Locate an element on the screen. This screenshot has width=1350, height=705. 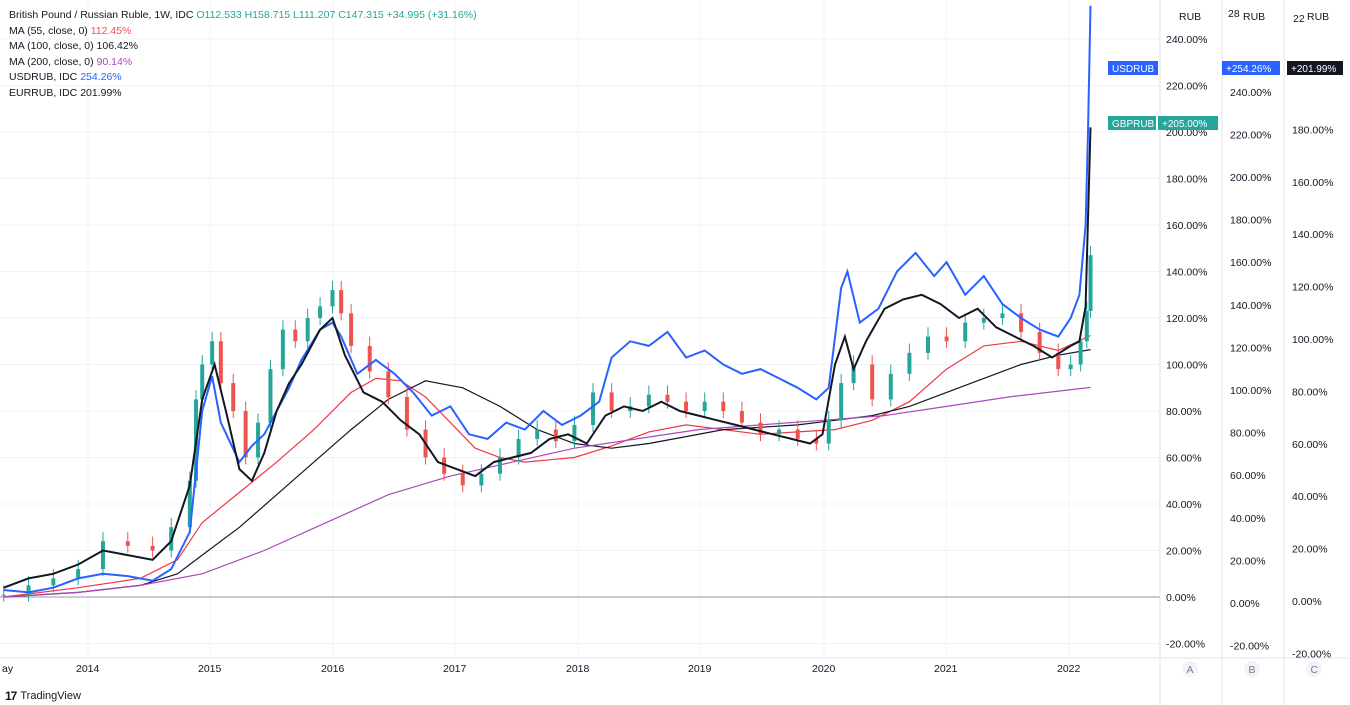
axis-a-tick-label: 240.00% is located at coordinates (1186, 40).